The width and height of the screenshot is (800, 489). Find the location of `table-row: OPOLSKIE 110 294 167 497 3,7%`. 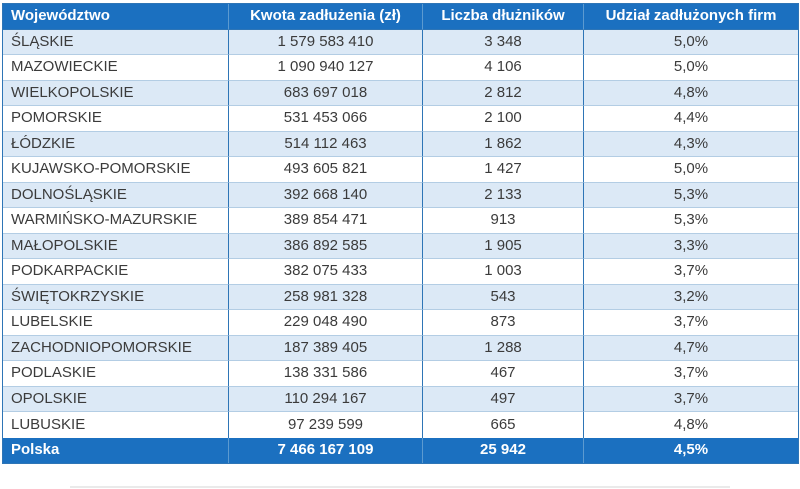

table-row: OPOLSKIE 110 294 167 497 3,7% is located at coordinates (400, 399).